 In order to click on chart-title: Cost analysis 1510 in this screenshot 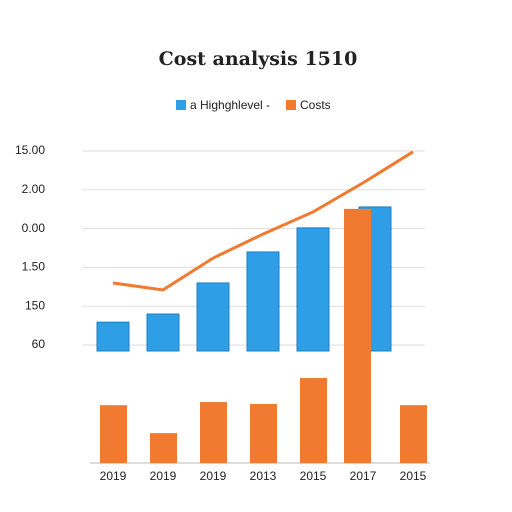, I will do `click(258, 59)`.